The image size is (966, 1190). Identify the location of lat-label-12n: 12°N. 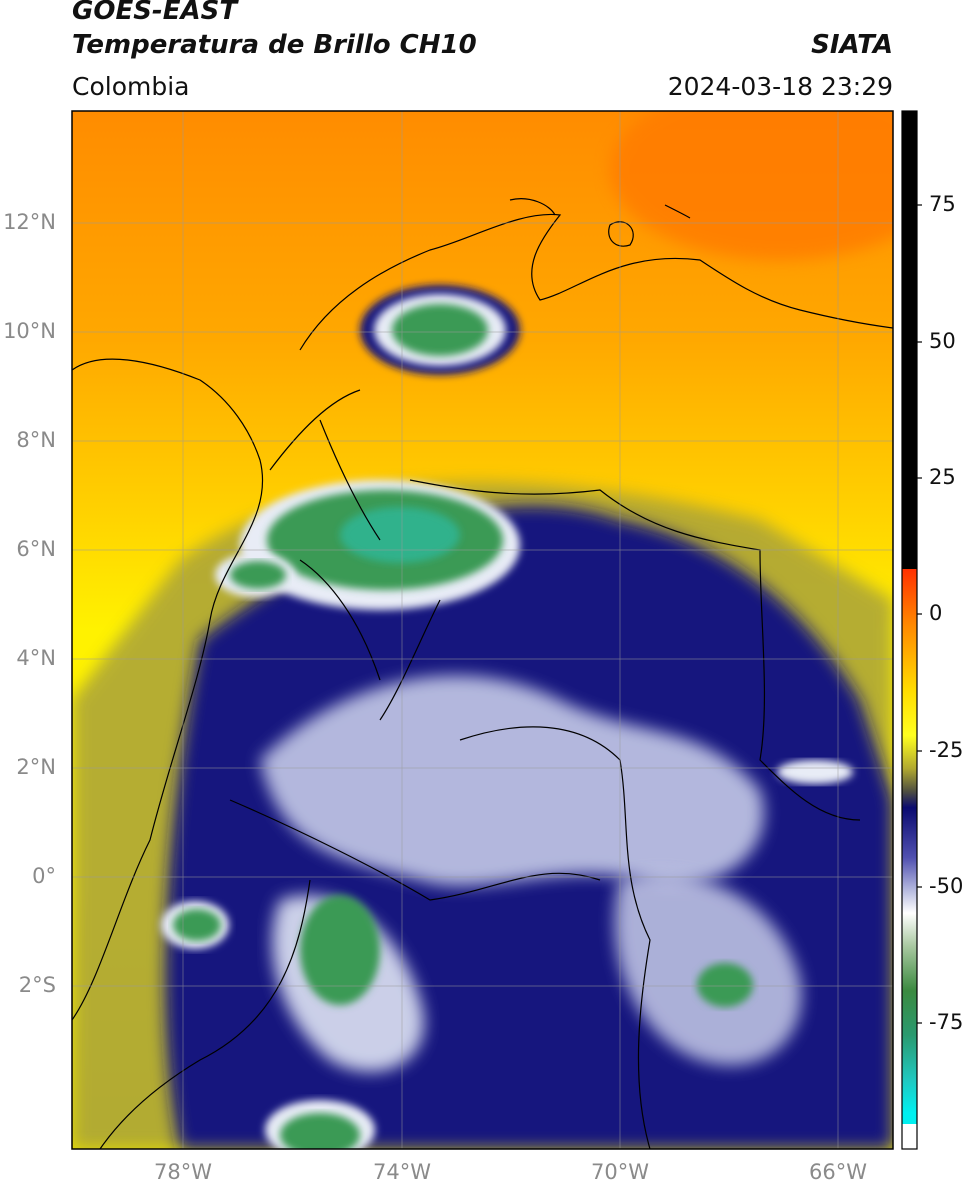
(29, 222).